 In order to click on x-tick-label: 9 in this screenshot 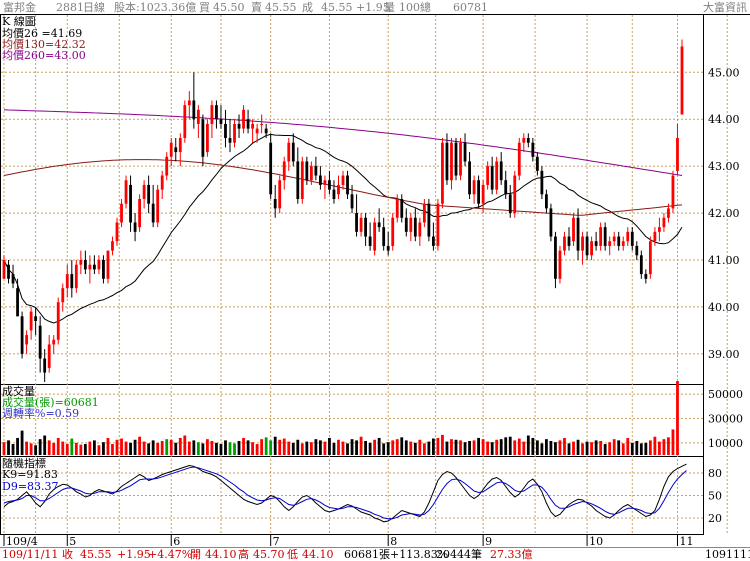, I will do `click(488, 541)`.